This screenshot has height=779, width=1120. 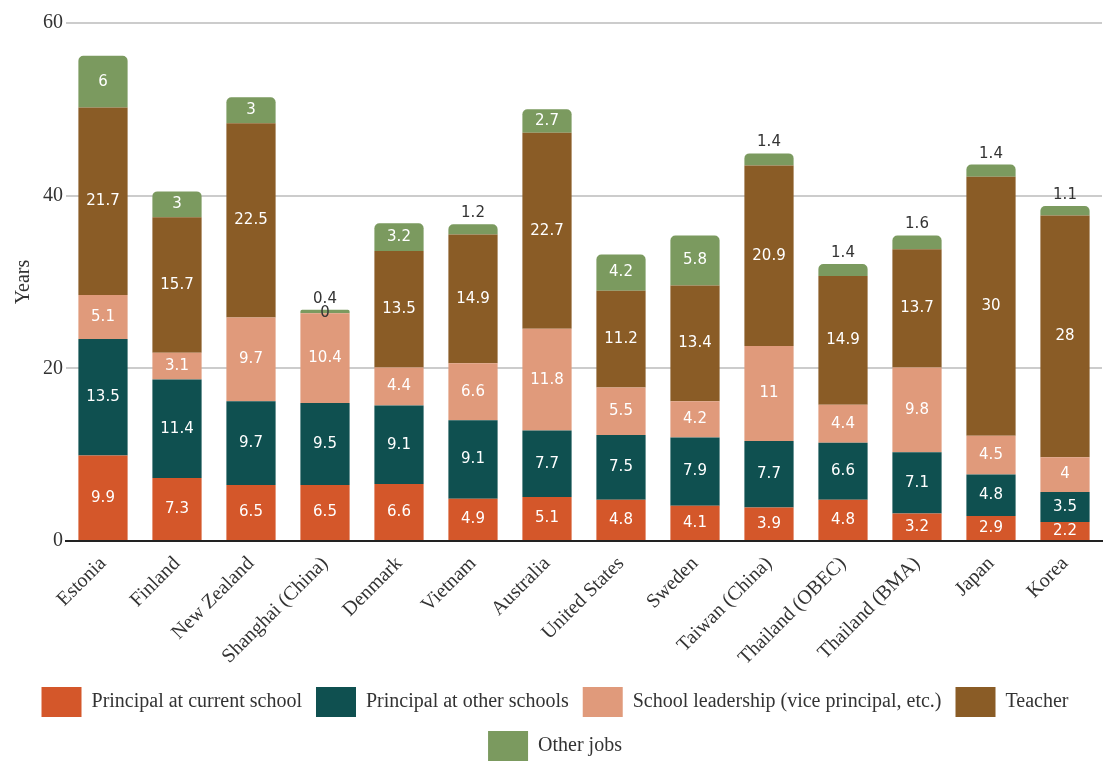 What do you see at coordinates (769, 254) in the screenshot?
I see `data-label: 20.9` at bounding box center [769, 254].